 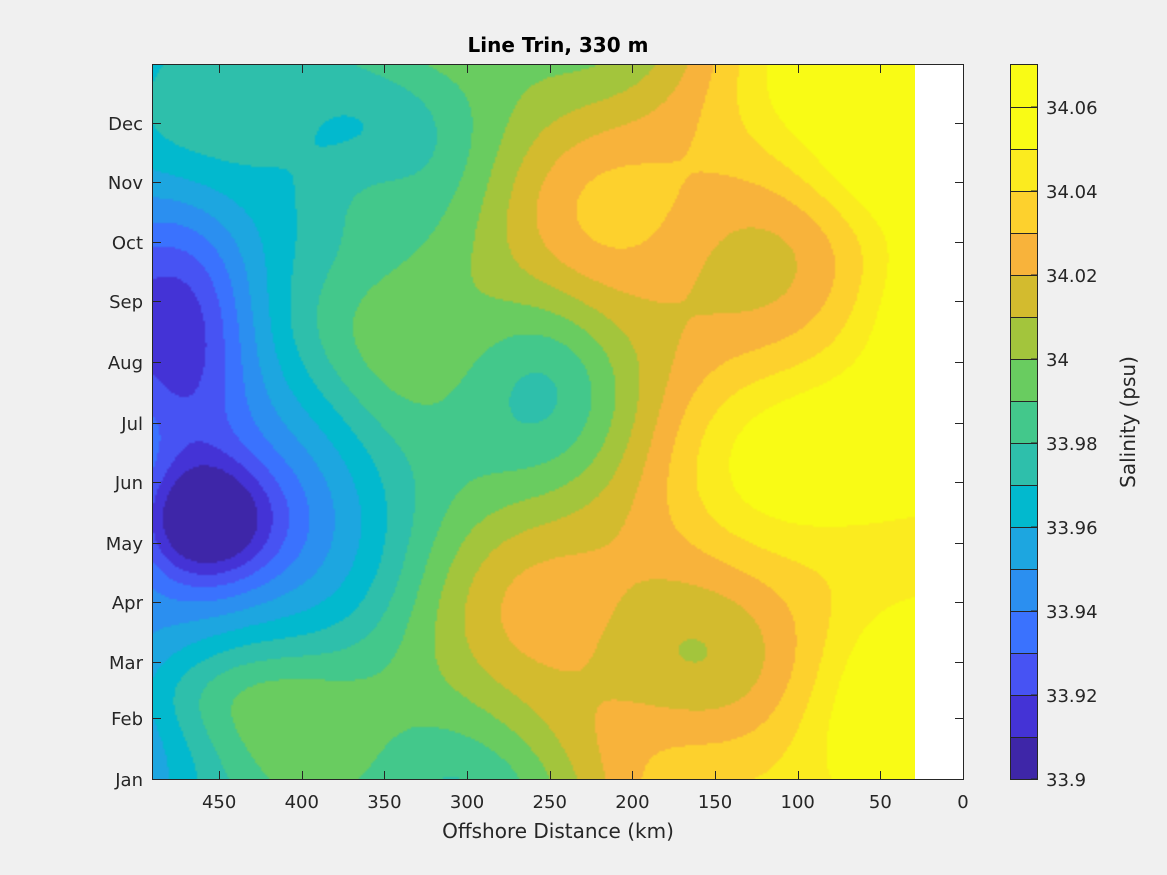 What do you see at coordinates (798, 802) in the screenshot?
I see `x-tick-label: 100` at bounding box center [798, 802].